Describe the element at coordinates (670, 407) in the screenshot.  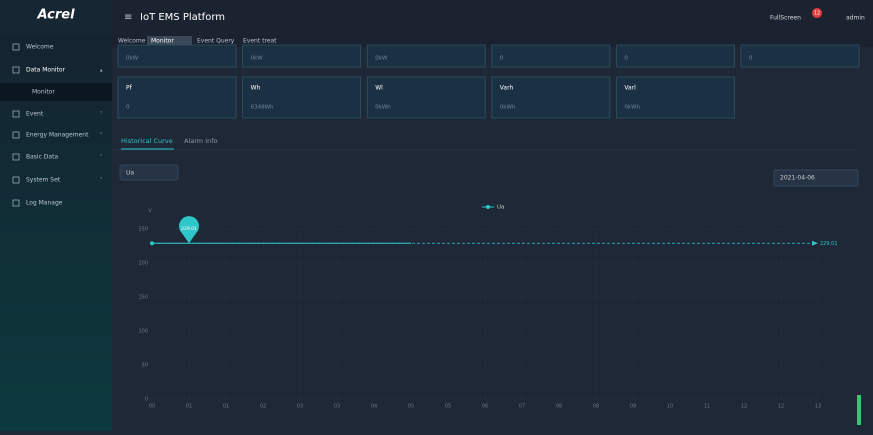
I see `x-tick-label: 10` at that location.